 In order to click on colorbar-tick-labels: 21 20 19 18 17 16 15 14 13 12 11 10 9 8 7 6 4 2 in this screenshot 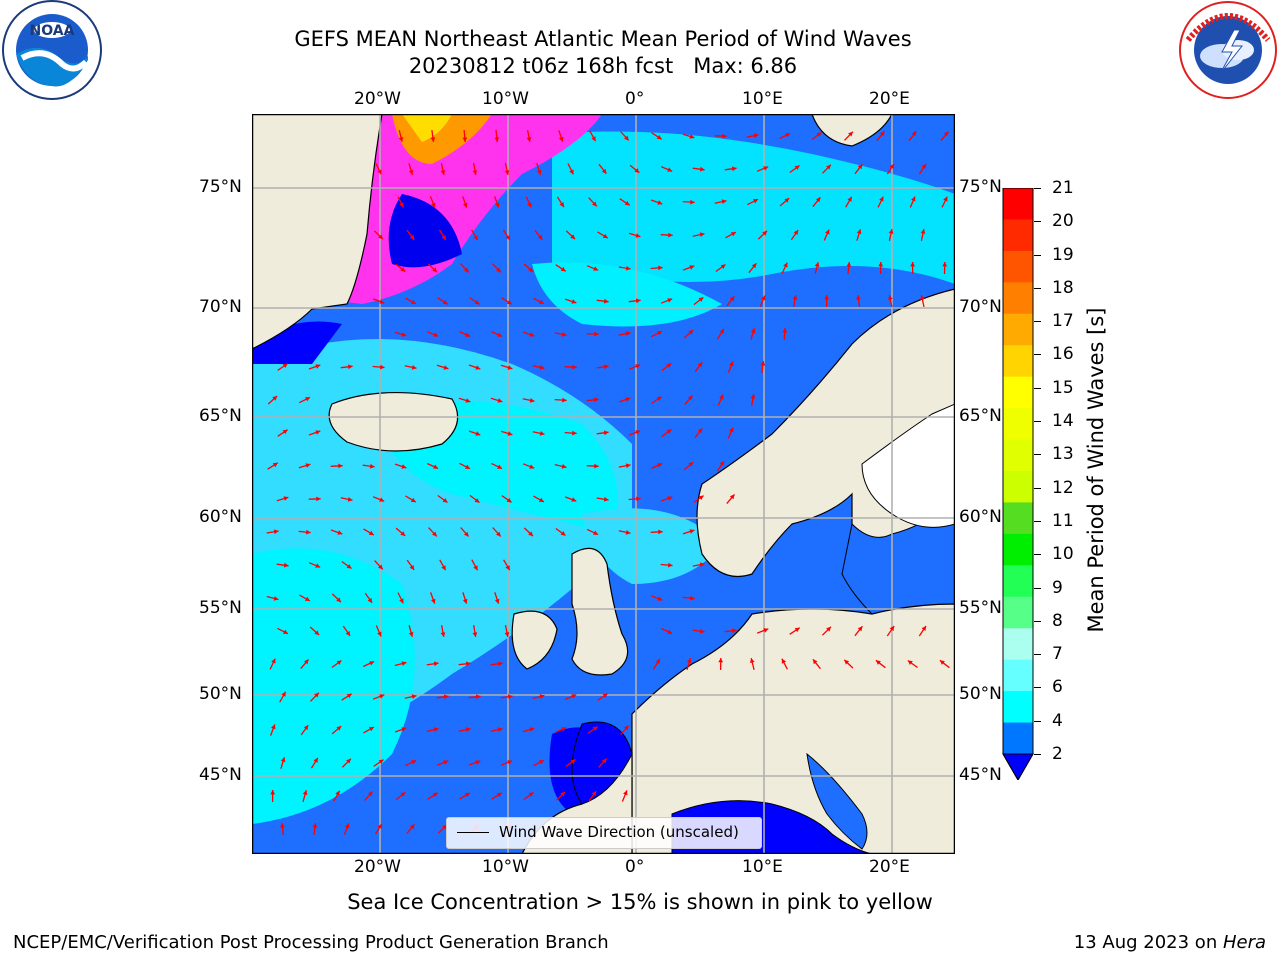, I will do `click(1058, 474)`.